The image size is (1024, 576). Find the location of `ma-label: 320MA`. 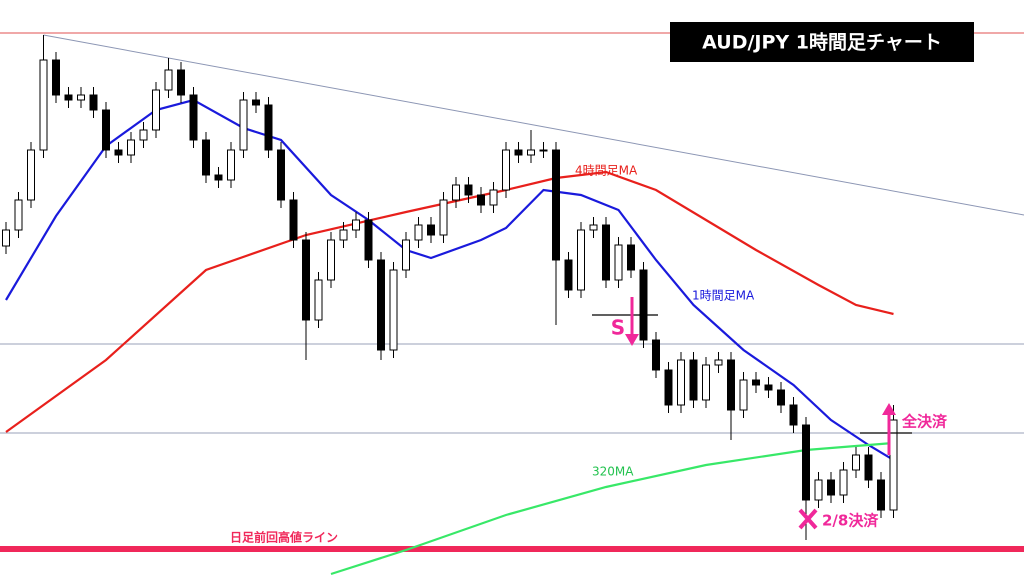

ma-label: 320MA is located at coordinates (613, 472).